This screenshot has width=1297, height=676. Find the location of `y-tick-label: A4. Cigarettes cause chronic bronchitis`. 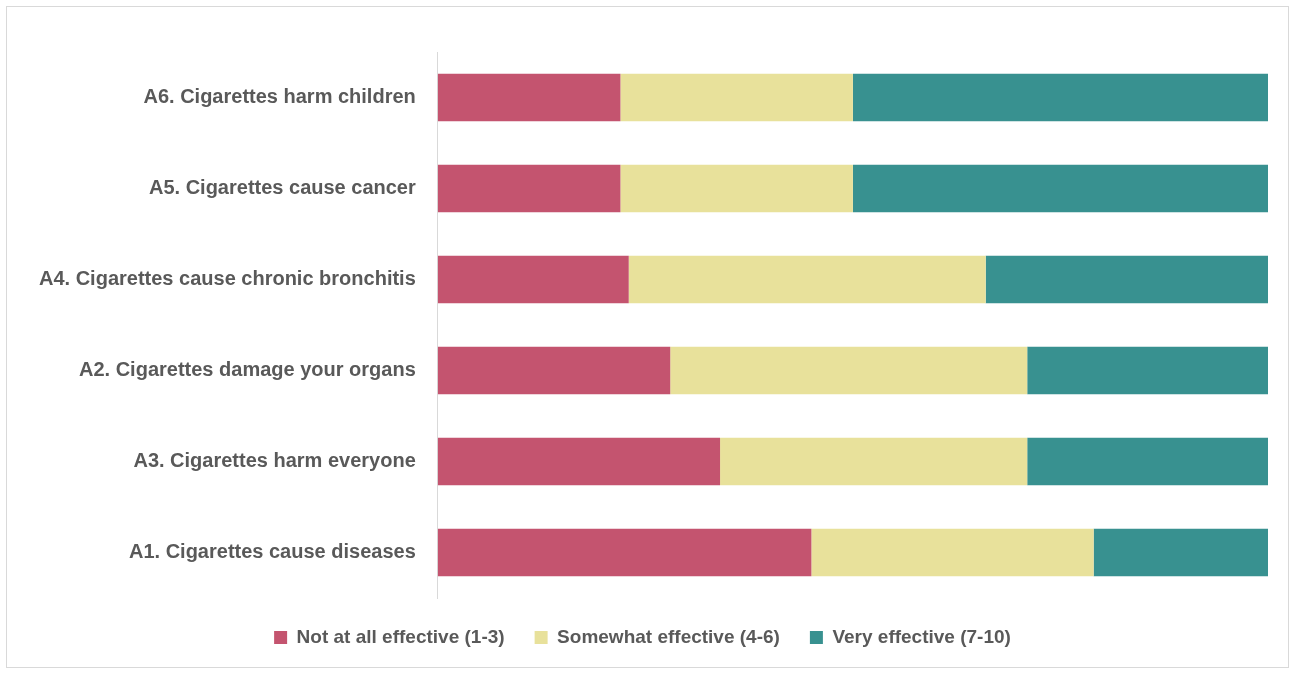

y-tick-label: A4. Cigarettes cause chronic bronchitis is located at coordinates (227, 278).